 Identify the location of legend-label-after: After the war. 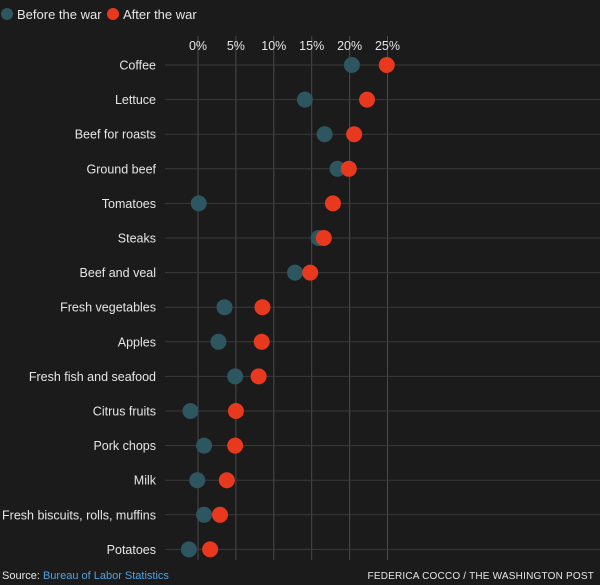
(160, 14).